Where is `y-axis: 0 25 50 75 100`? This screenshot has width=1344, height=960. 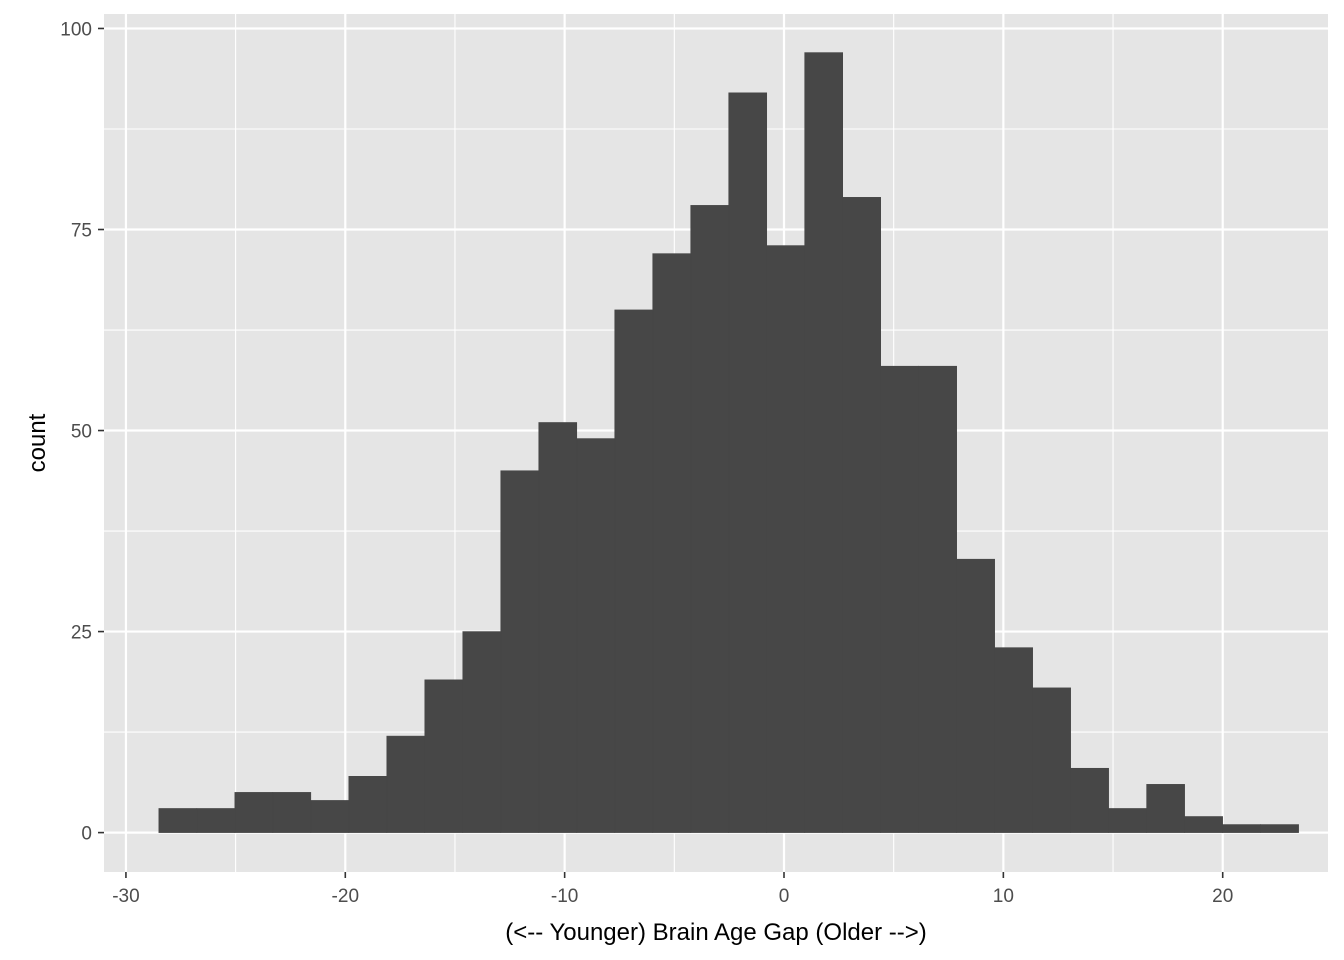
y-axis: 0 25 50 75 100 is located at coordinates (82, 432).